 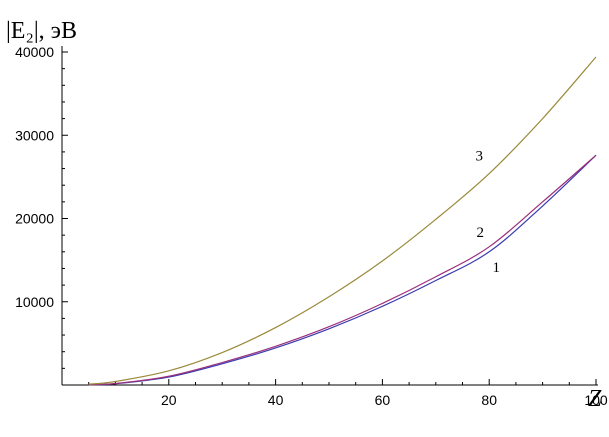 I want to click on y-tick-label: 20000, so click(x=34, y=219).